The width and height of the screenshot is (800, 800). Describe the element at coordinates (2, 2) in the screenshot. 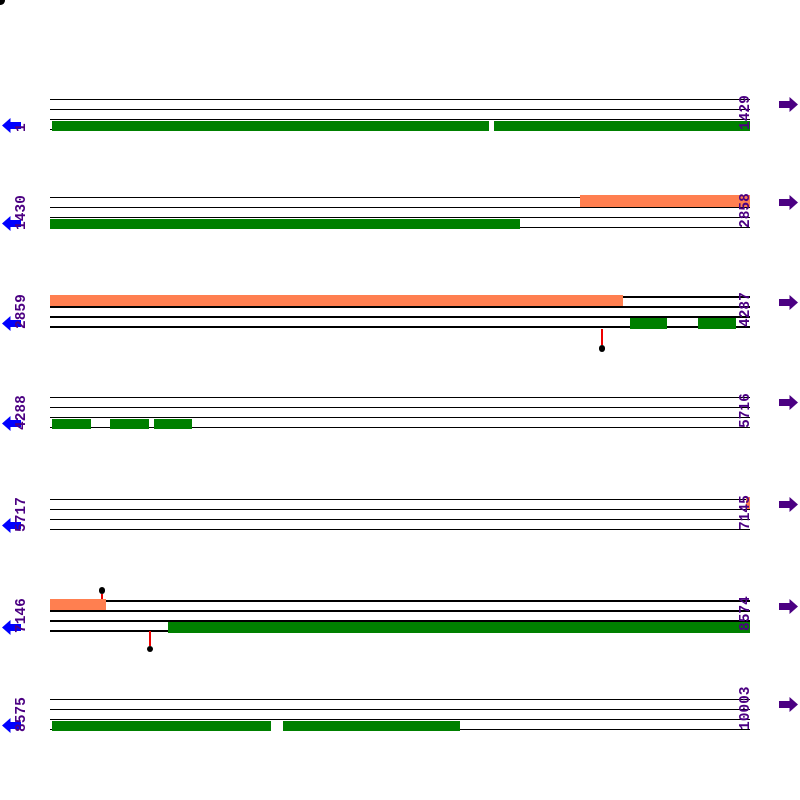

I see `corner-mark` at that location.